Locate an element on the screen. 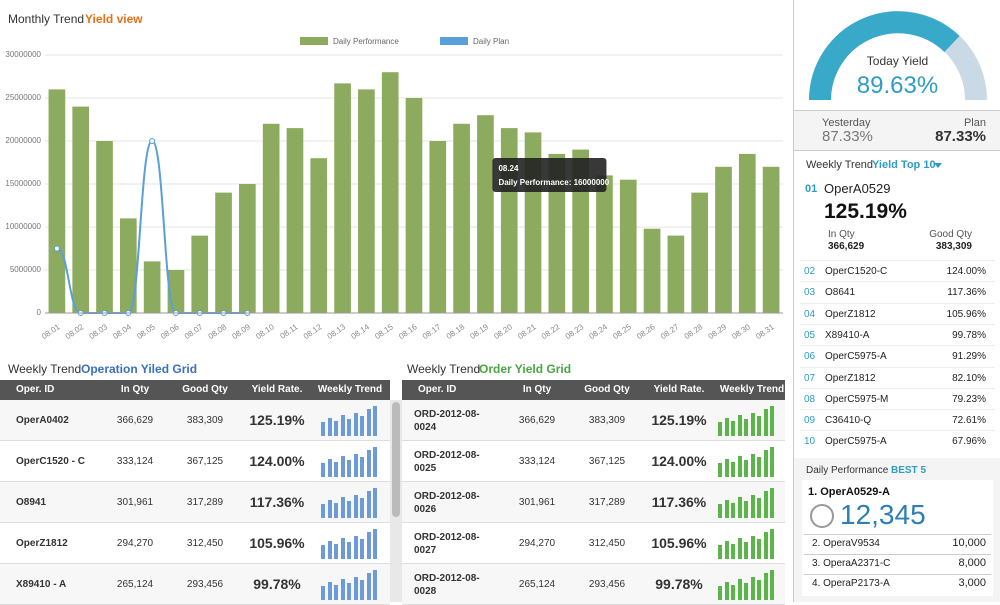 The height and width of the screenshot is (605, 1000). tooltip-text: Daily Performance: 16000000 is located at coordinates (553, 182).